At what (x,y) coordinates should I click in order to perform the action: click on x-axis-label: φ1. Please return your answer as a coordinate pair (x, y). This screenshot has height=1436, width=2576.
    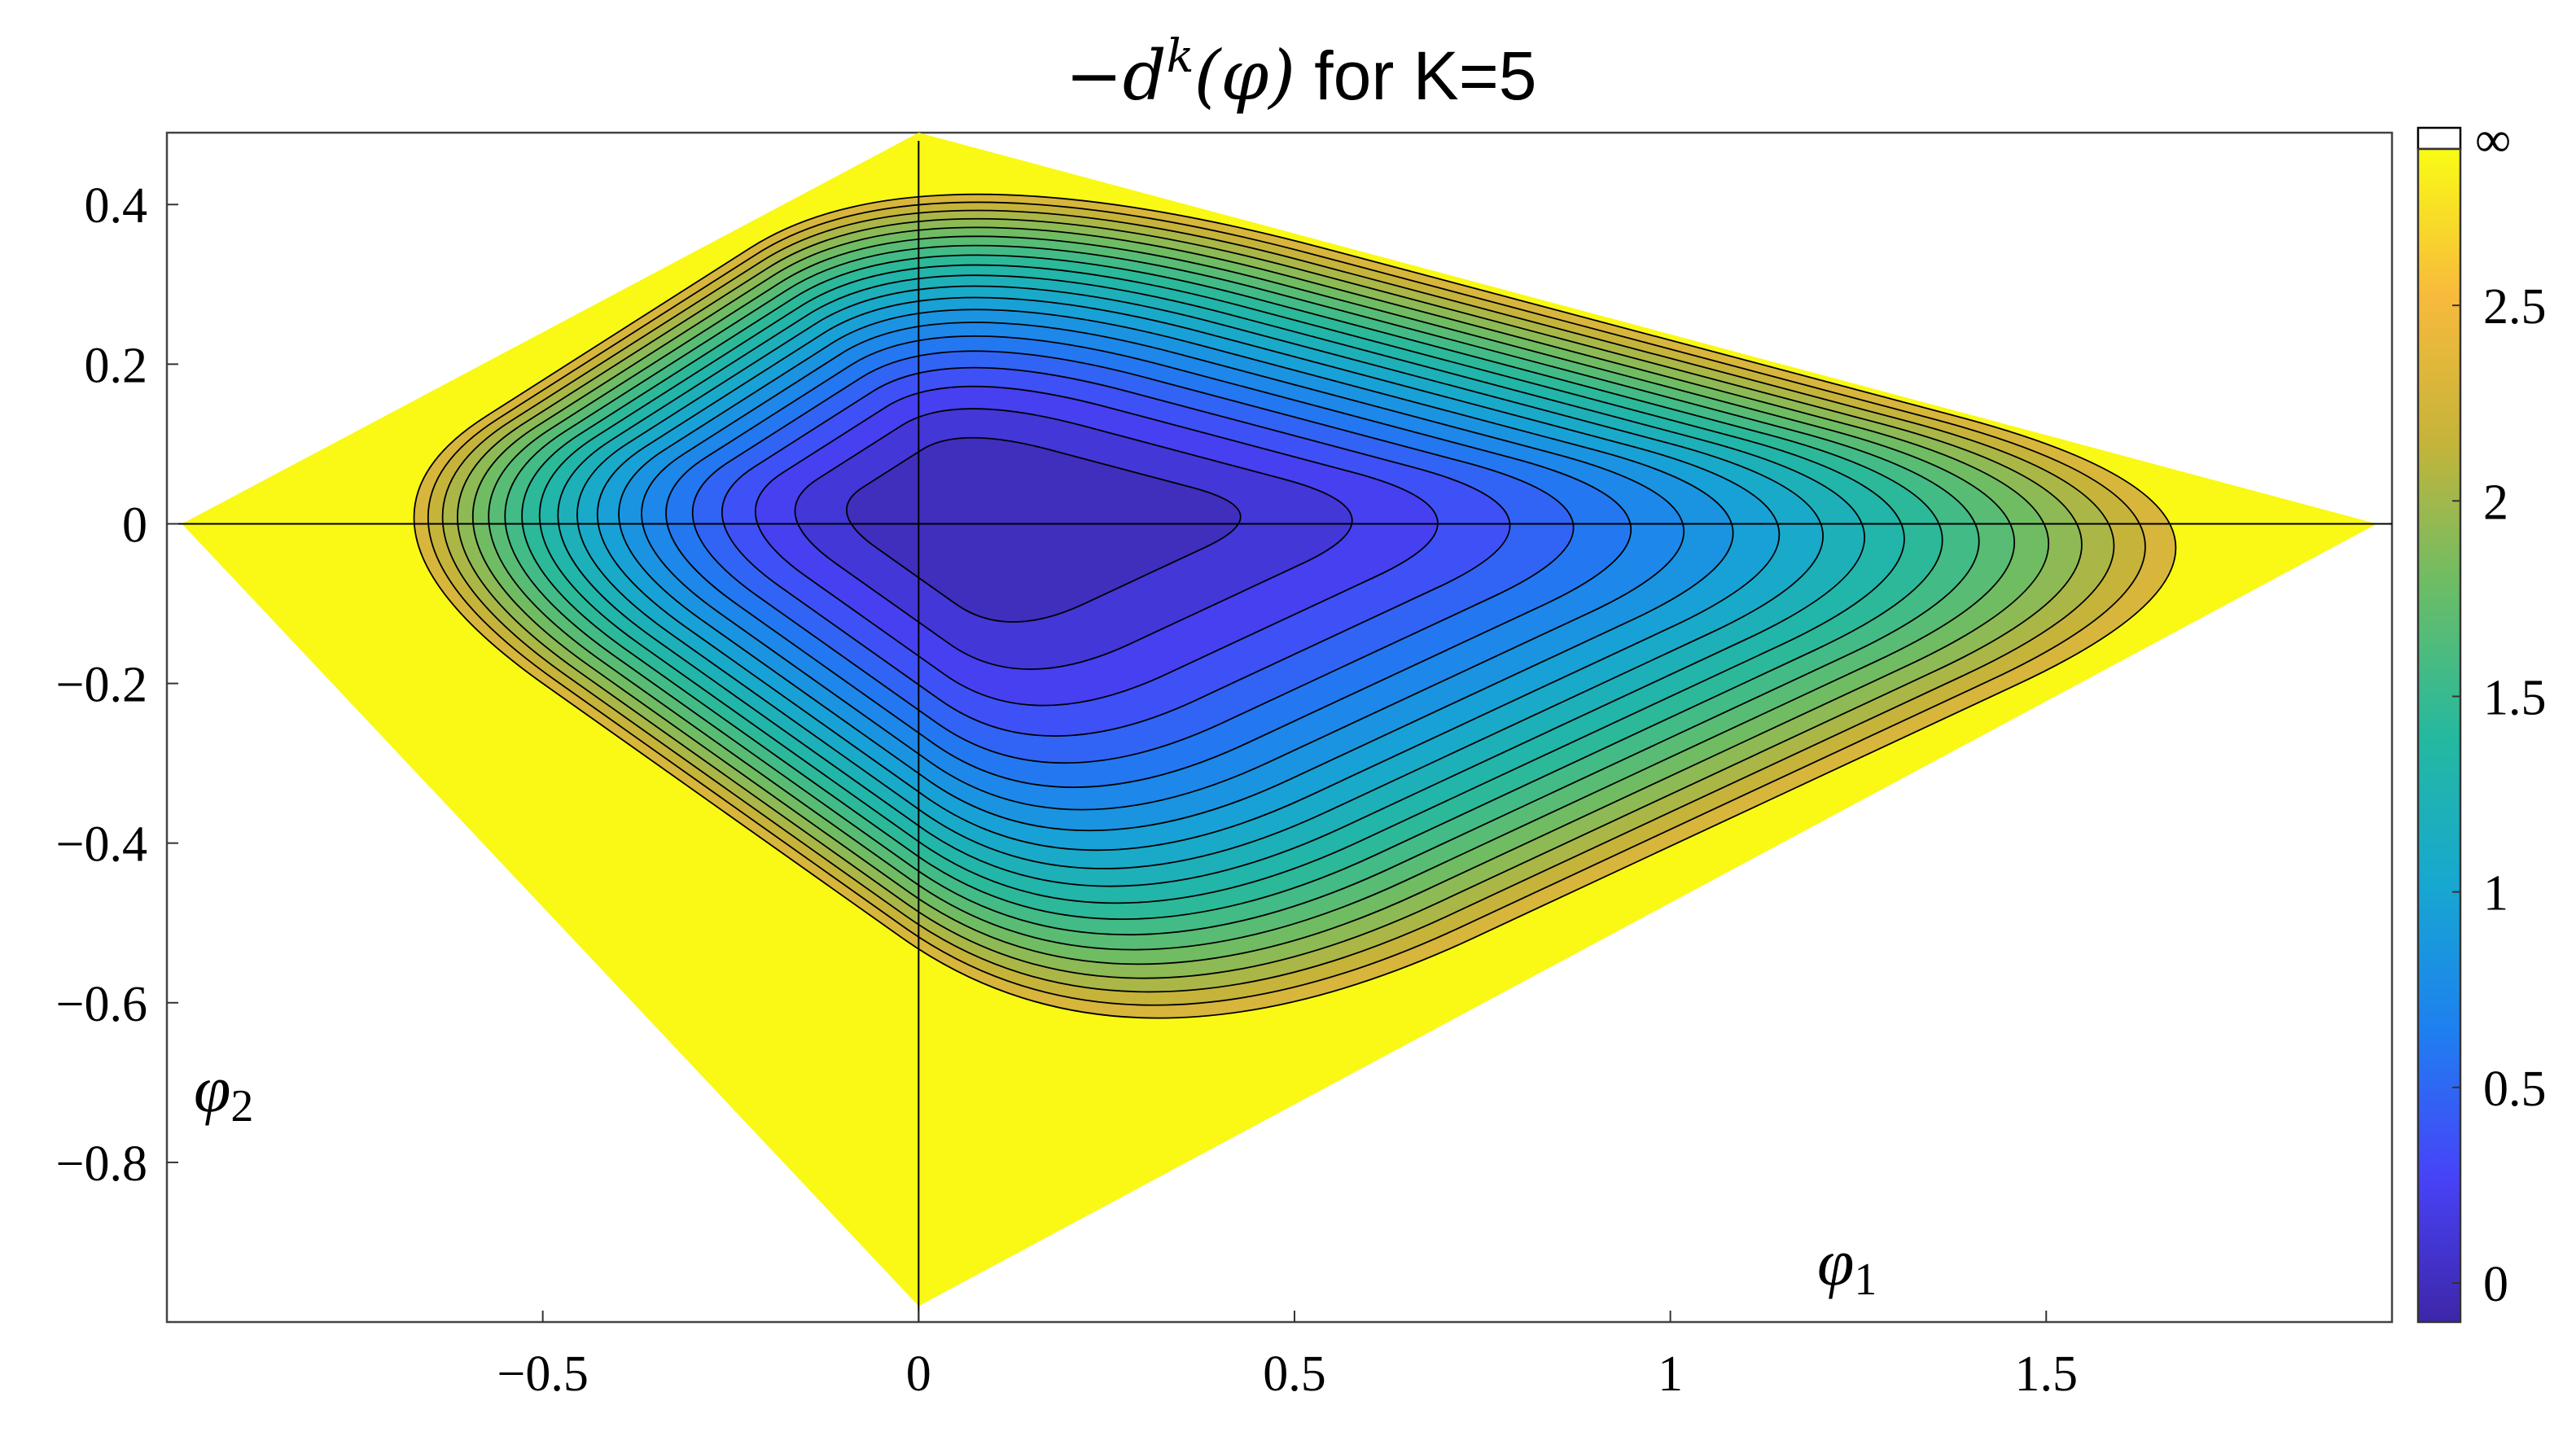
    Looking at the image, I should click on (1847, 1265).